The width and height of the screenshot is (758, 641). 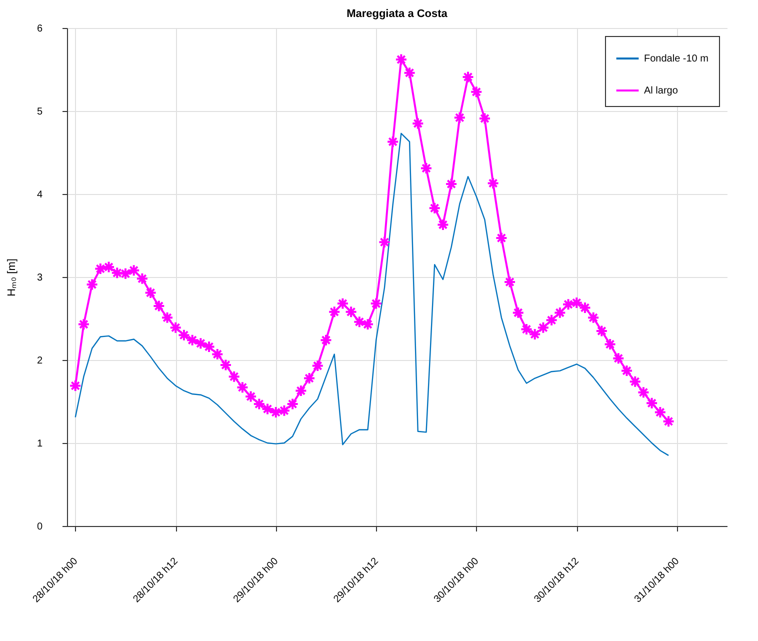 I want to click on y-axis-title: Hₘ₀ [m], so click(x=12, y=277).